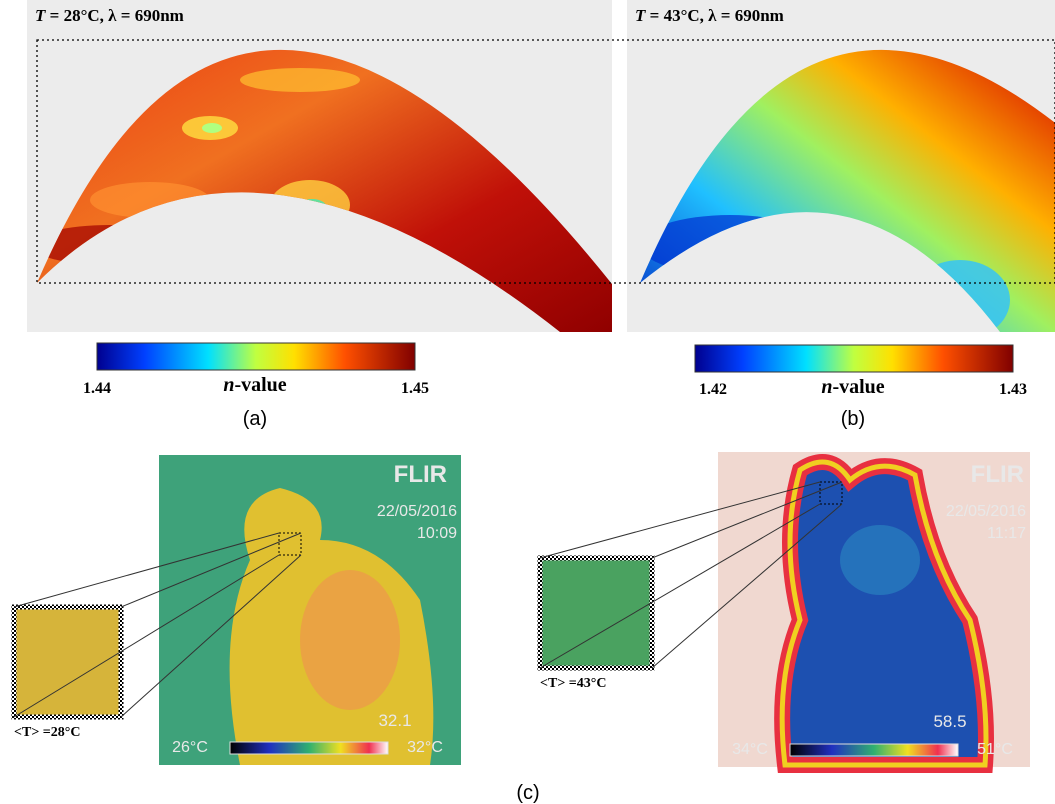 This screenshot has width=1055, height=804. I want to click on inset-right, so click(596, 613).